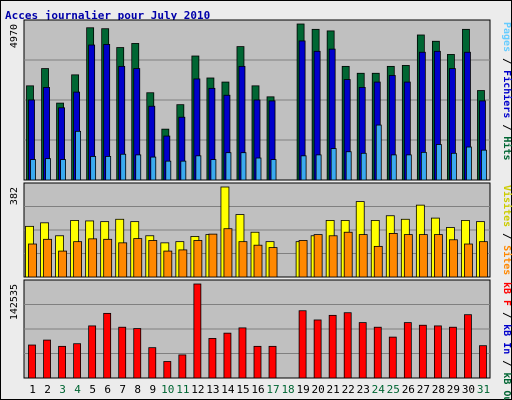 This screenshot has width=512, height=400. What do you see at coordinates (393, 389) in the screenshot?
I see `x-tick-label-25: 25` at bounding box center [393, 389].